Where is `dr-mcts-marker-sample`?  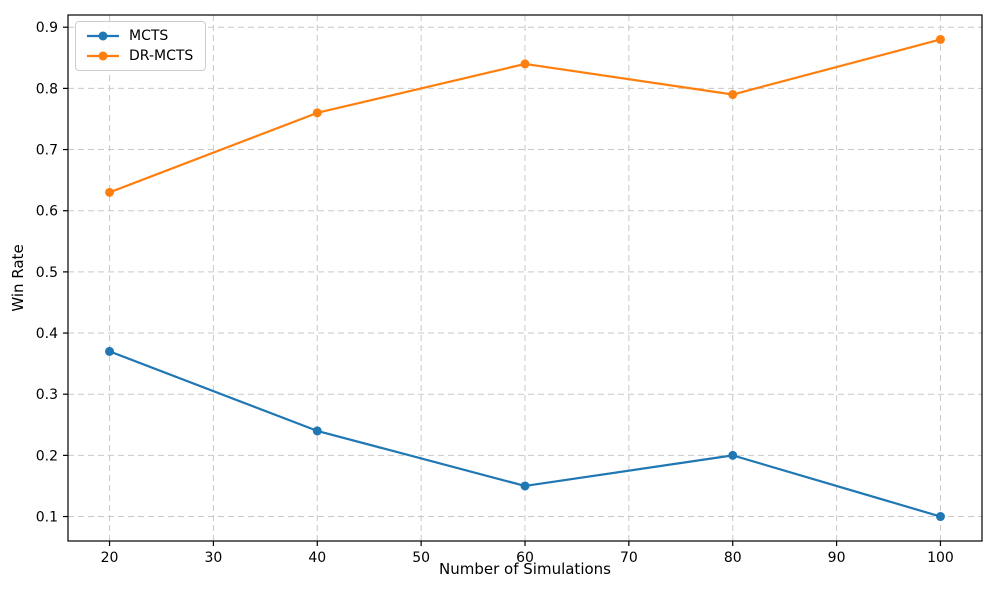
dr-mcts-marker-sample is located at coordinates (103, 56).